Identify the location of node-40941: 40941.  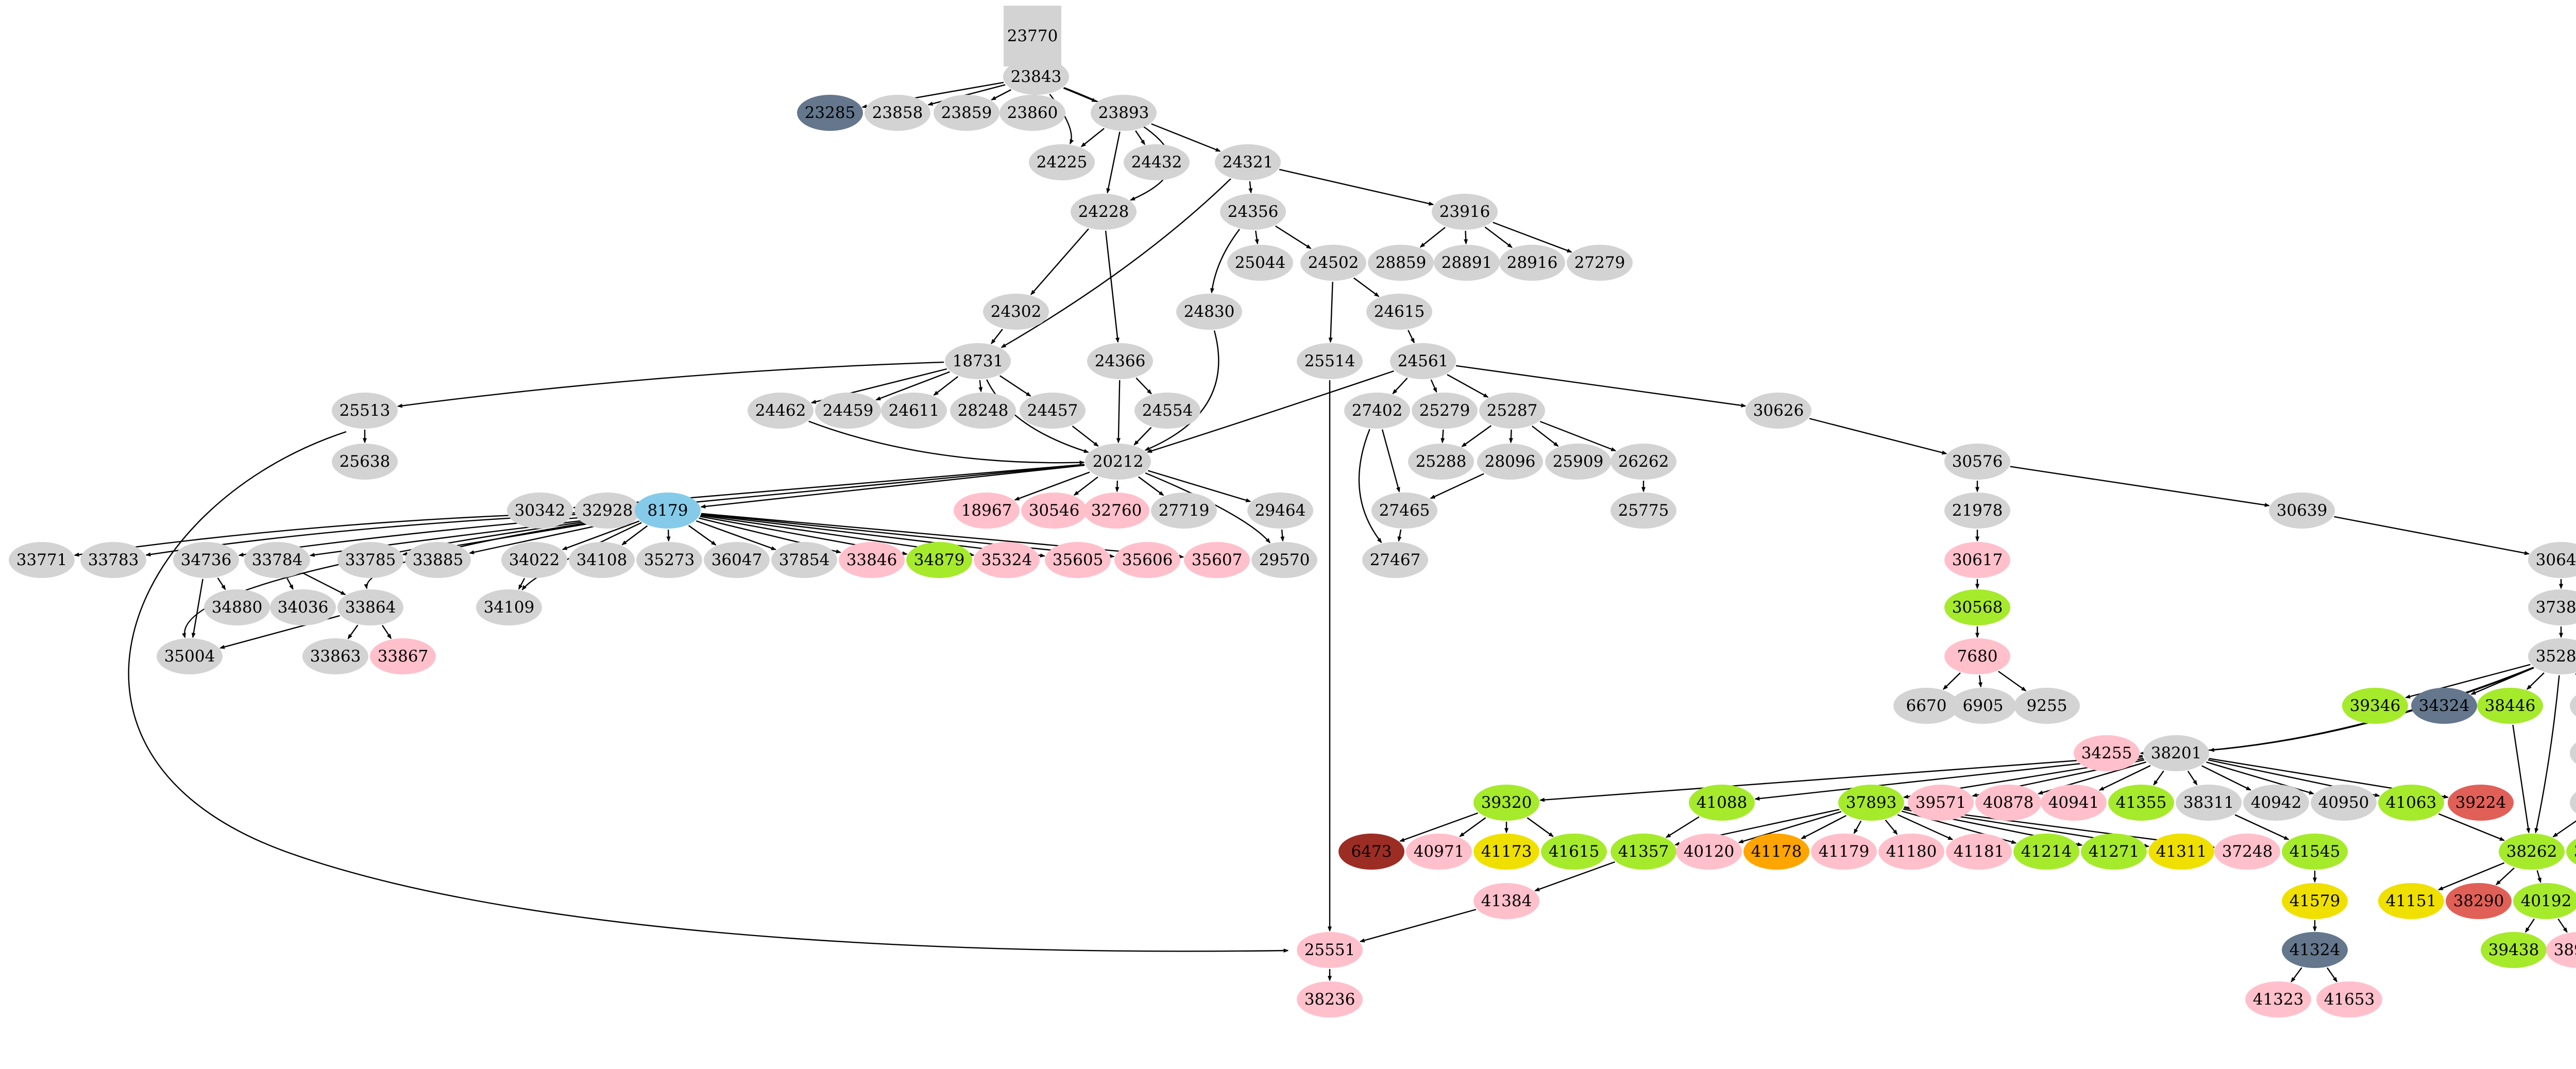
(2074, 803).